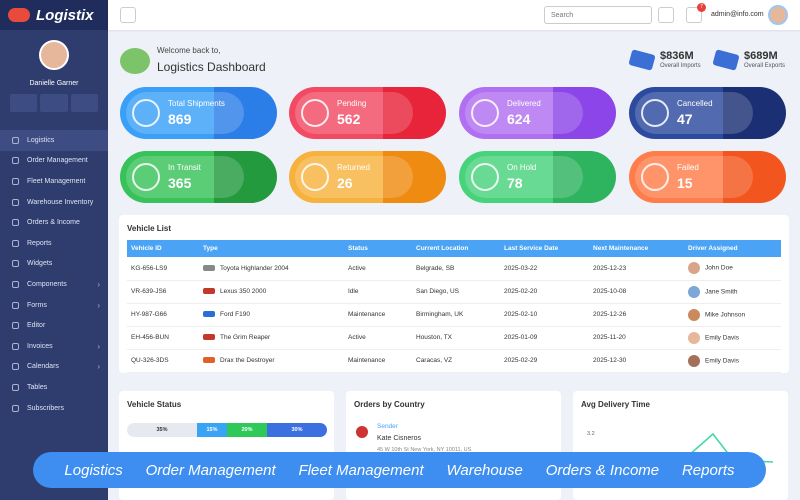 The width and height of the screenshot is (800, 500). Describe the element at coordinates (54, 264) in the screenshot. I see `nav-item: Widgets` at that location.